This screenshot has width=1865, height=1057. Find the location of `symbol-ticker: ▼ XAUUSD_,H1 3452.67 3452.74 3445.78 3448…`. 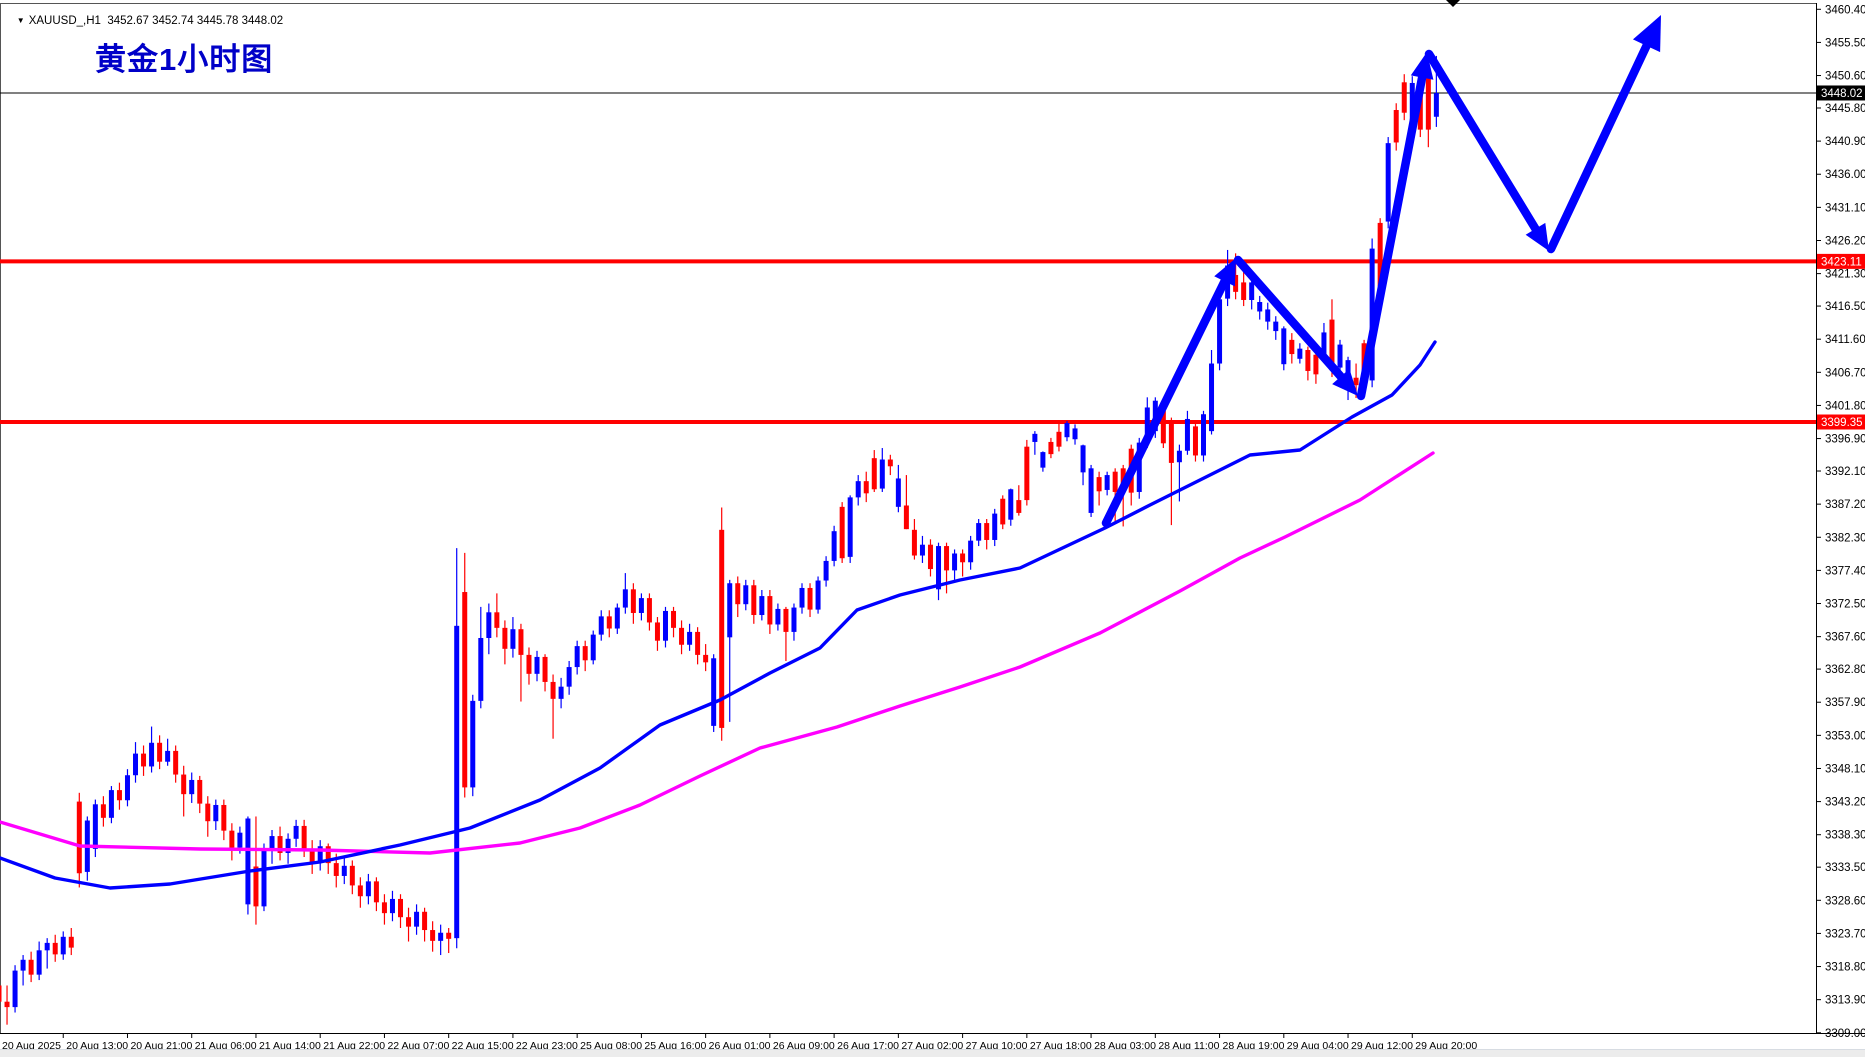

symbol-ticker: ▼ XAUUSD_,H1 3452.67 3452.74 3445.78 3448… is located at coordinates (143, 21).